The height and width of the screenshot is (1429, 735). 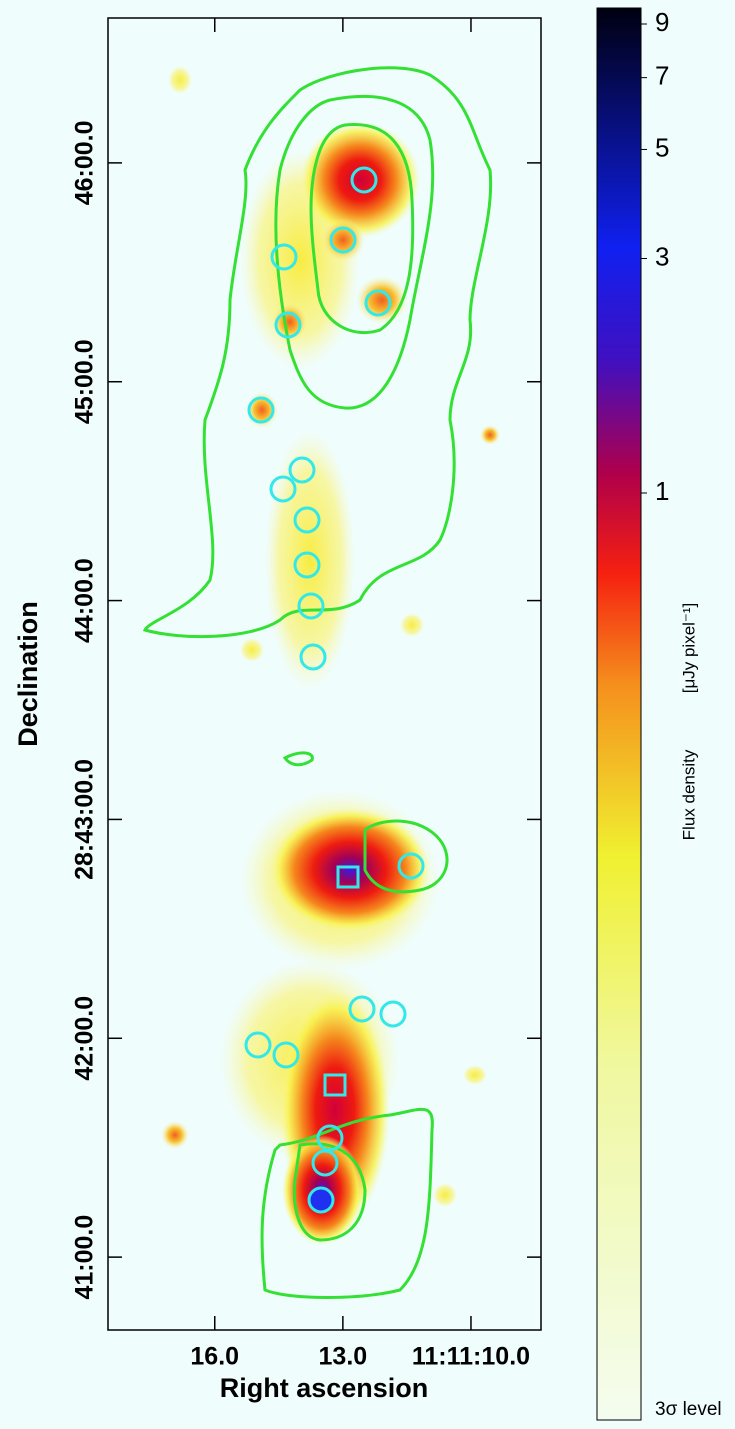 I want to click on x-tick-label: 11:11:10.0, so click(x=471, y=1357).